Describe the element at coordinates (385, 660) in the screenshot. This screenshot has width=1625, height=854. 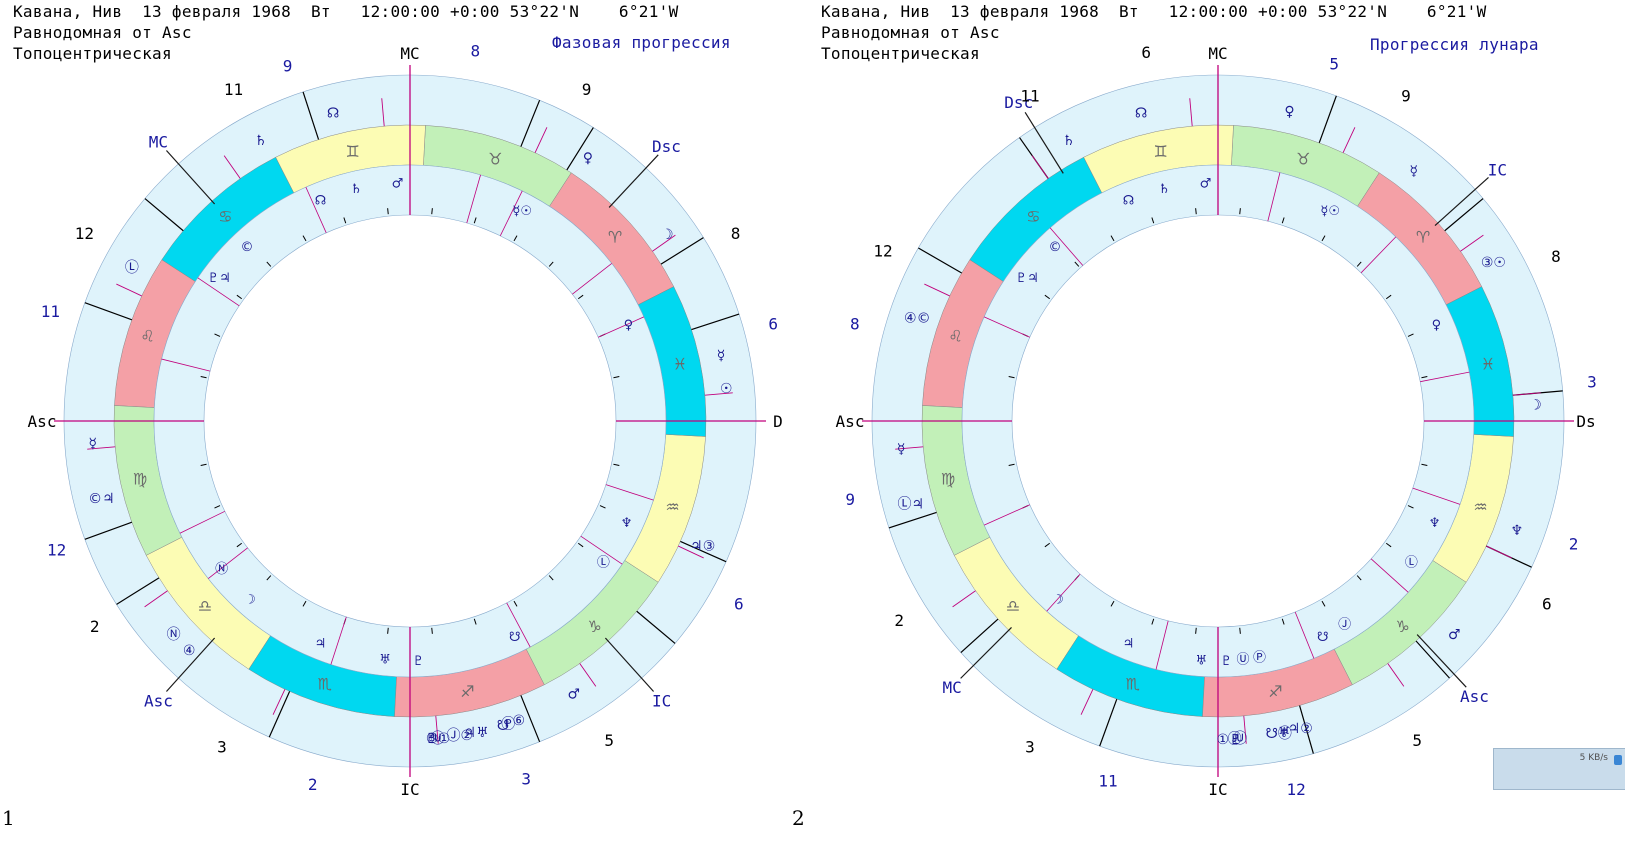
I see `inner-planet-glyph: ♅` at that location.